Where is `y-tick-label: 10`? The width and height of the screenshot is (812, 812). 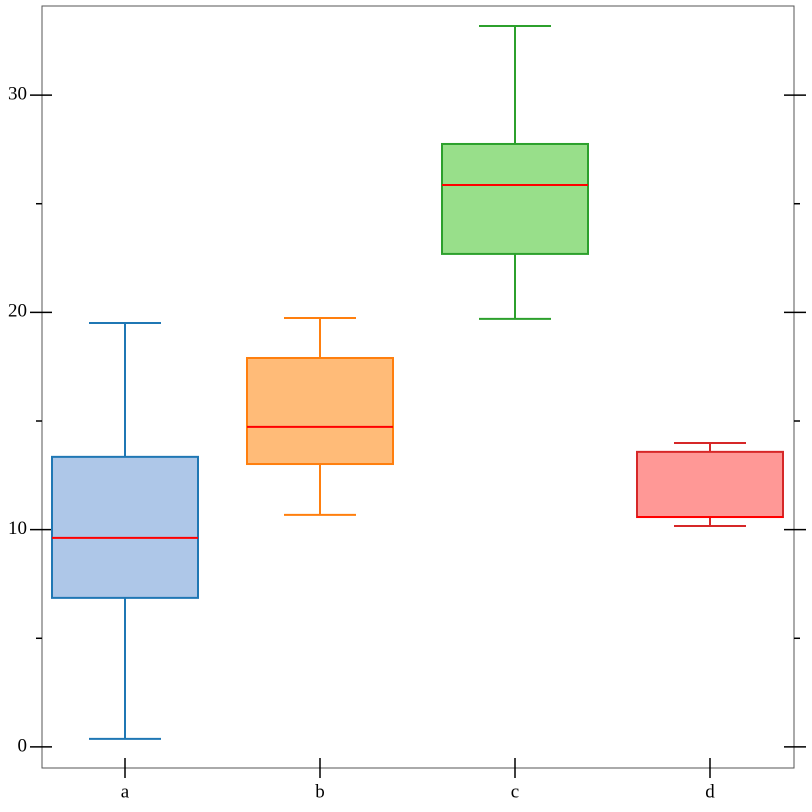
y-tick-label: 10 is located at coordinates (17, 528).